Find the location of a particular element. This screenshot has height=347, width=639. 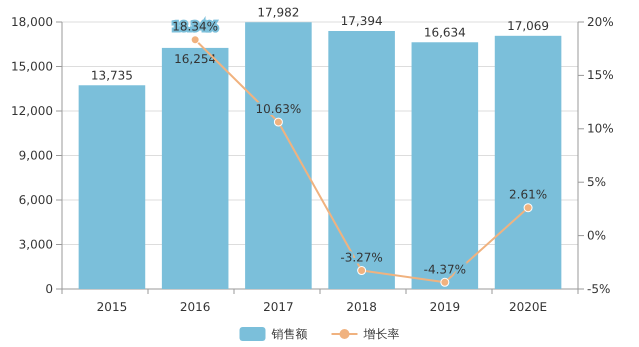

x-tick-label: 2016 is located at coordinates (195, 307).